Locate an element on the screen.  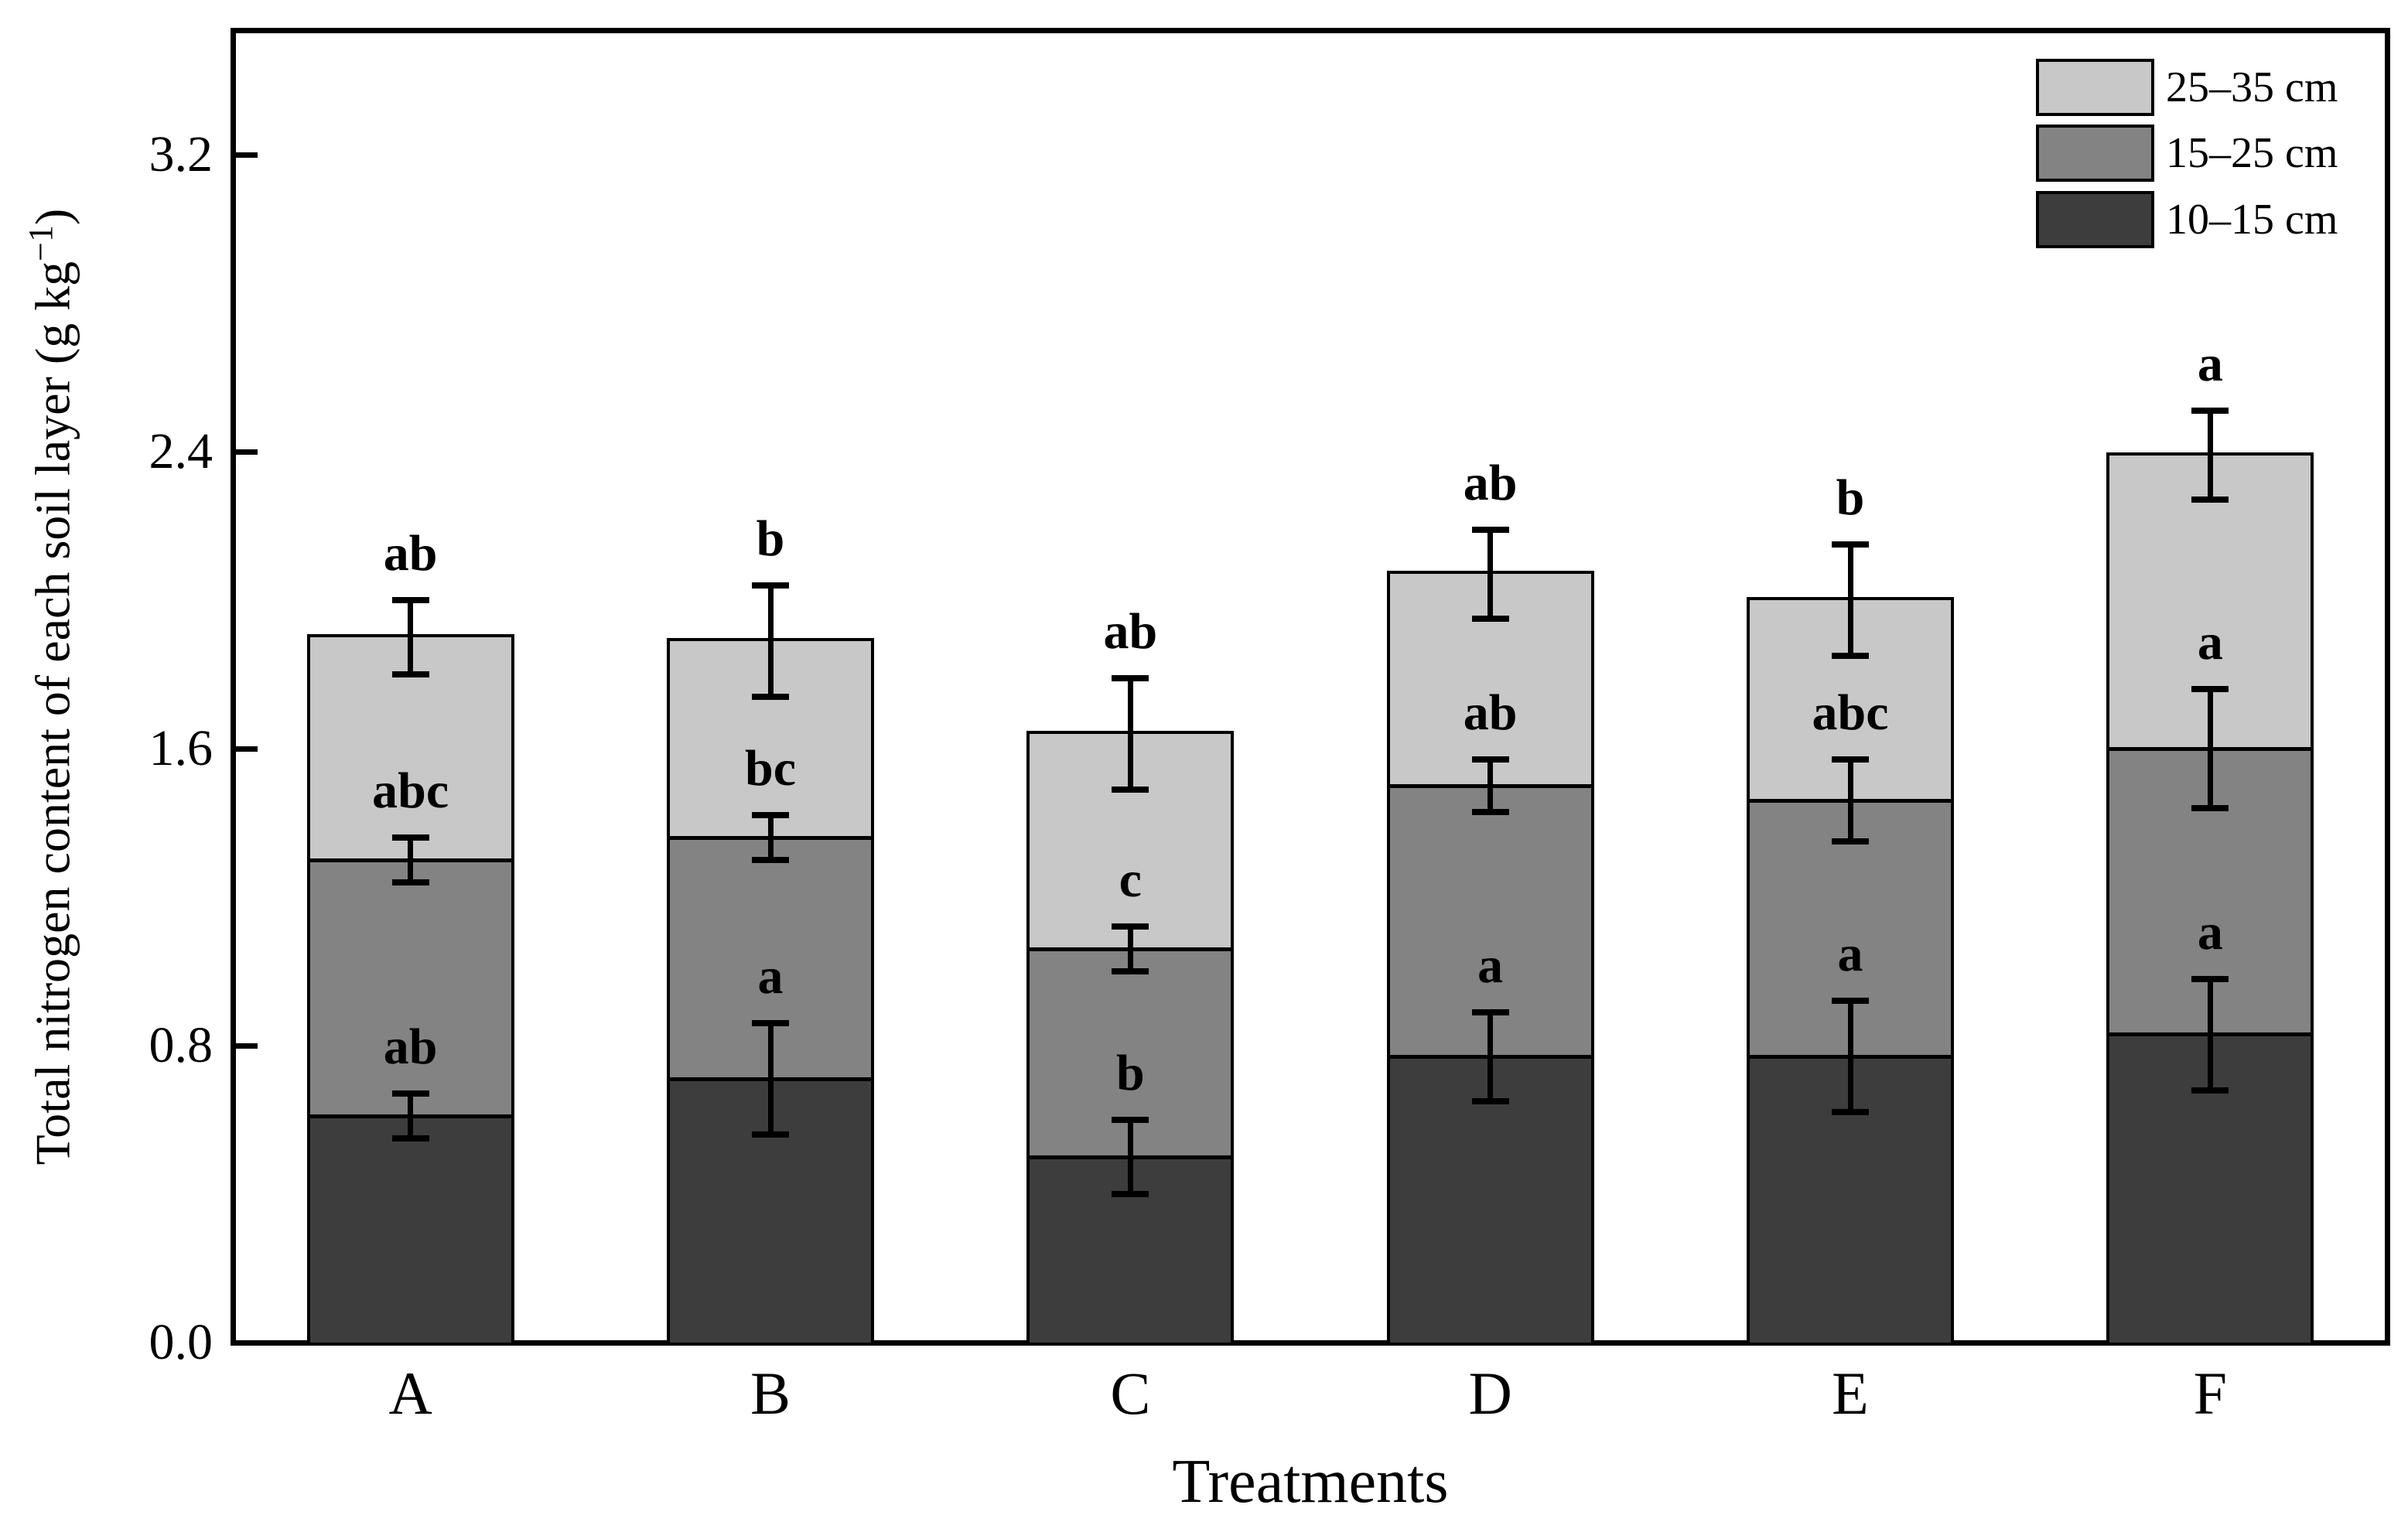
error-bar-line-B-25–35 cm is located at coordinates (770, 641).